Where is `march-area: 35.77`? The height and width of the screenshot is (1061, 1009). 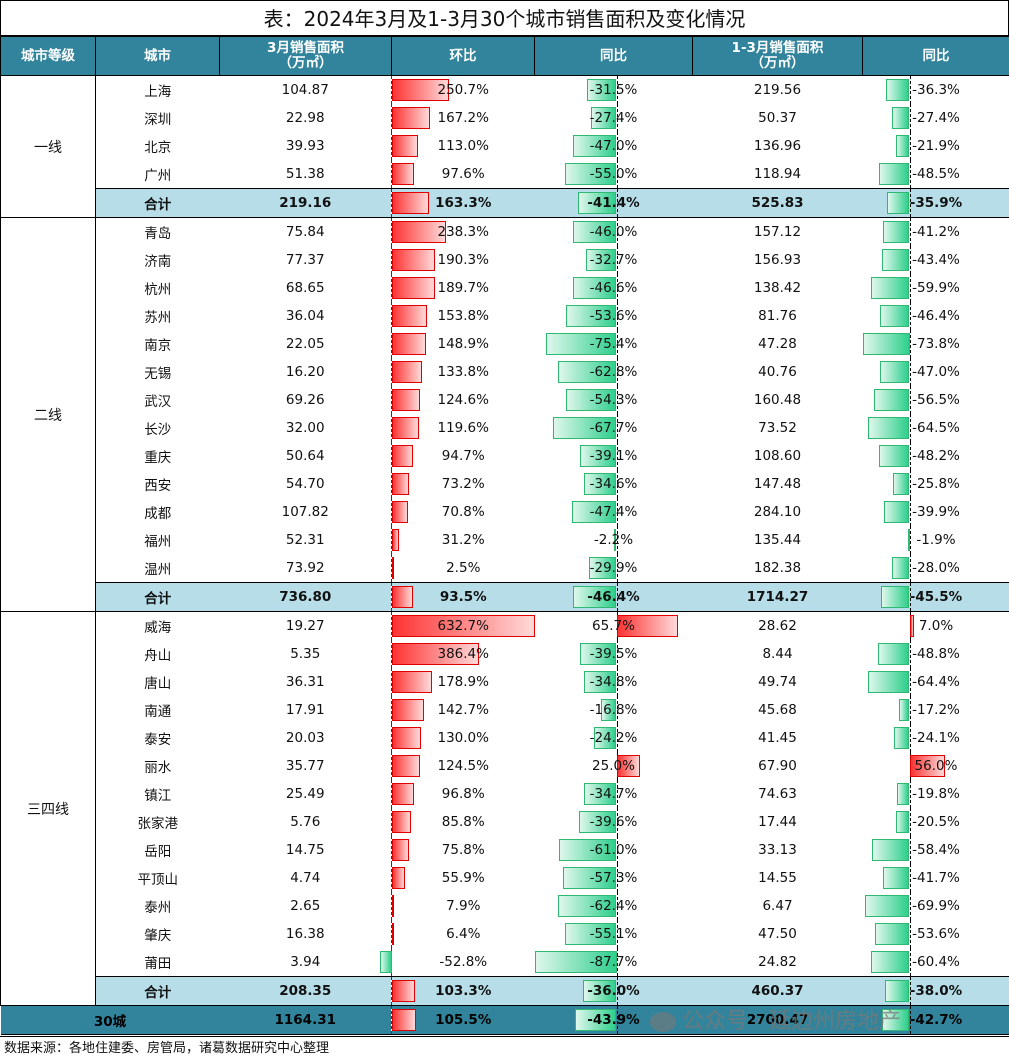 march-area: 35.77 is located at coordinates (306, 766).